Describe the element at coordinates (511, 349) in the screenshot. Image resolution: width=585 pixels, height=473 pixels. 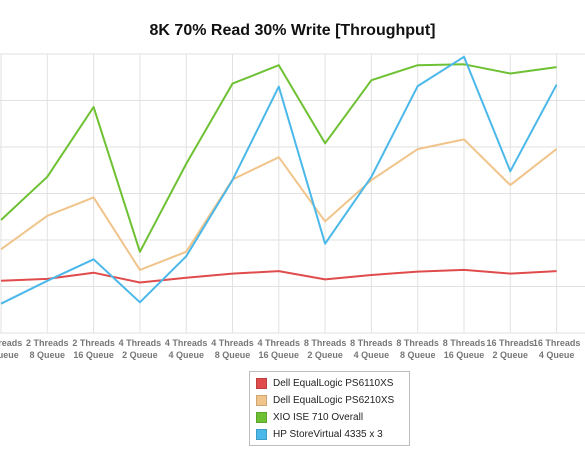
I see `x-tick-label: 16 Threads 2 Queue` at that location.